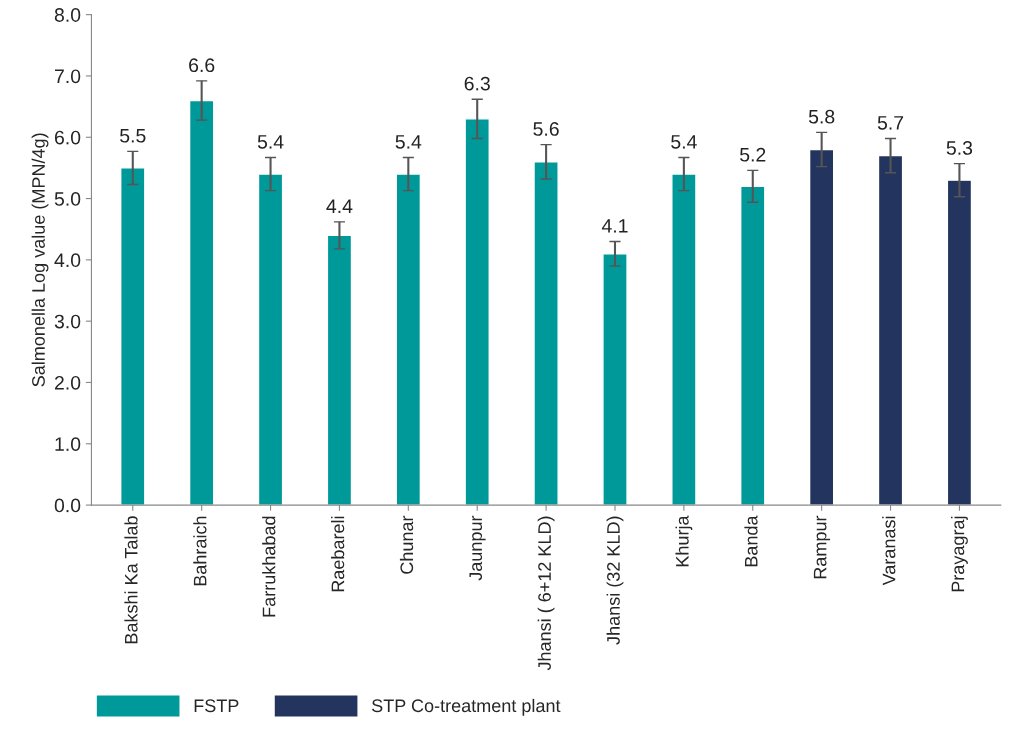 The height and width of the screenshot is (732, 1016). I want to click on data-label: 6.3, so click(477, 83).